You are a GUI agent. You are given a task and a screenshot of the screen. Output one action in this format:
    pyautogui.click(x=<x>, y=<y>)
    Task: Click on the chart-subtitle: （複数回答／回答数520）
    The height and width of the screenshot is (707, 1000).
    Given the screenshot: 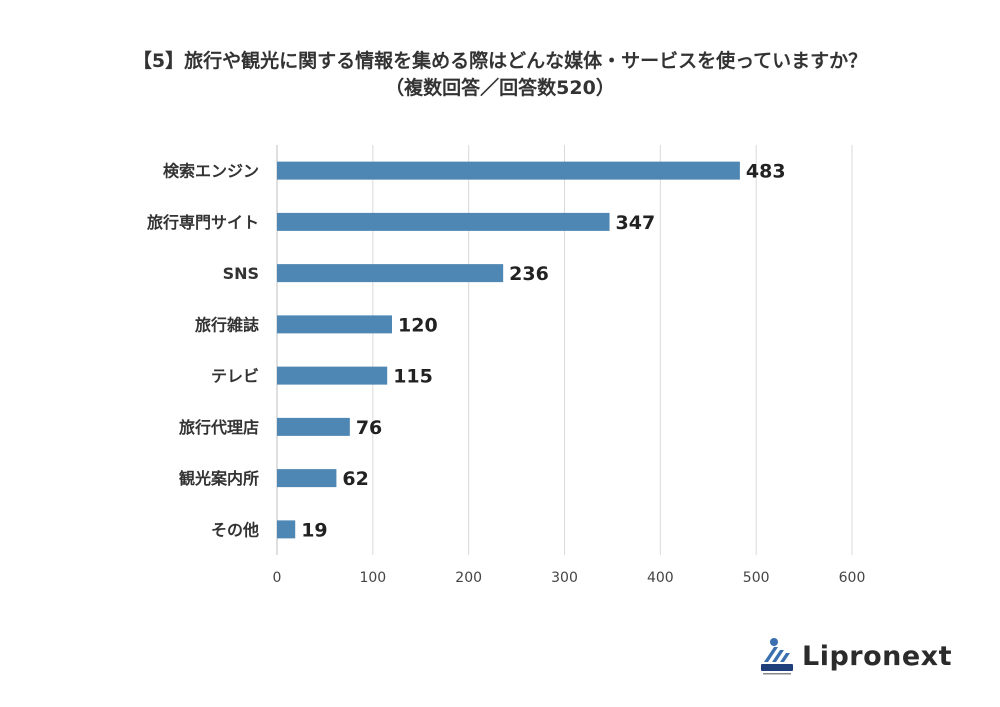 What is the action you would take?
    pyautogui.click(x=500, y=88)
    